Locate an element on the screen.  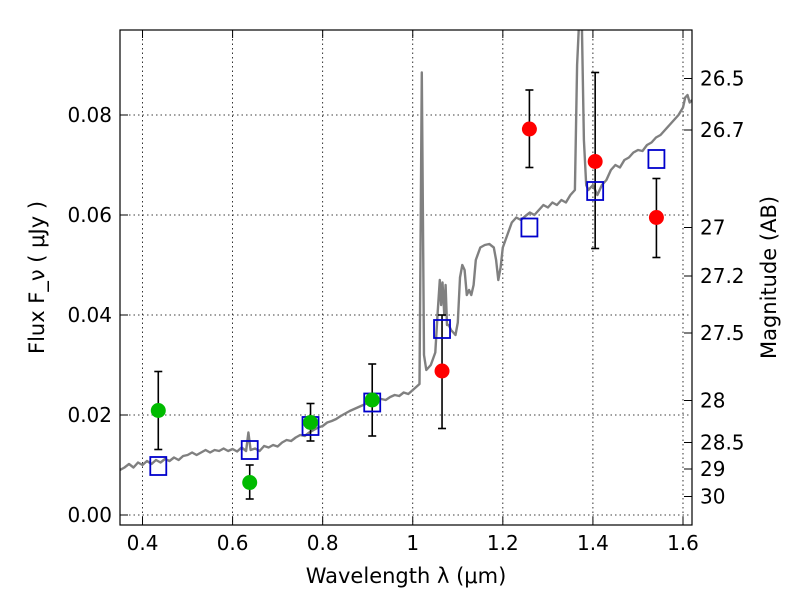
x-tick-label: 1.6 is located at coordinates (683, 543).